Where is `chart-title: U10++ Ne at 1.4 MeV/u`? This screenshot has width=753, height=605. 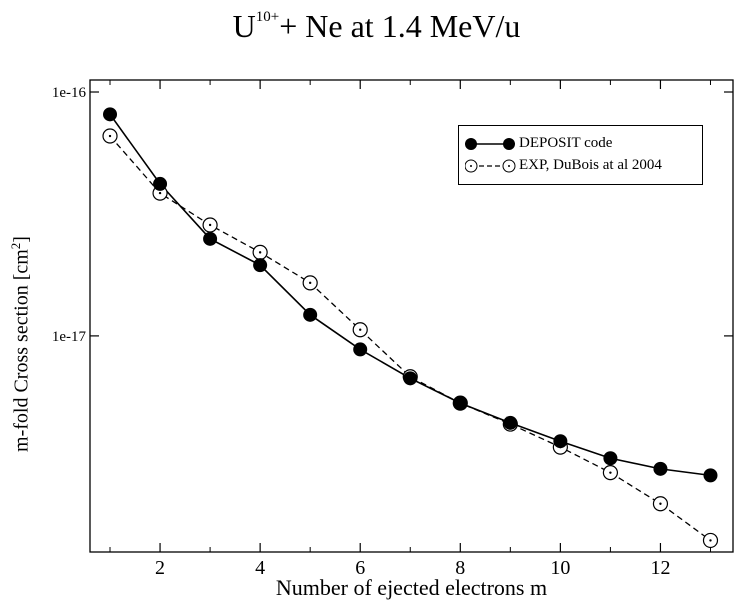 chart-title: U10++ Ne at 1.4 MeV/u is located at coordinates (376, 26).